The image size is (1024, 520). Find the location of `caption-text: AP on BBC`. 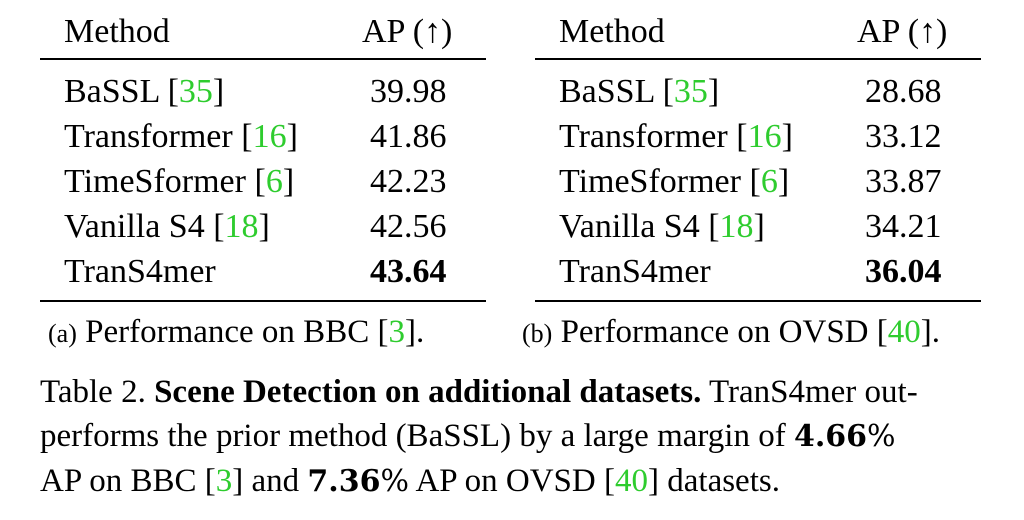

caption-text: AP on BBC is located at coordinates (118, 481).